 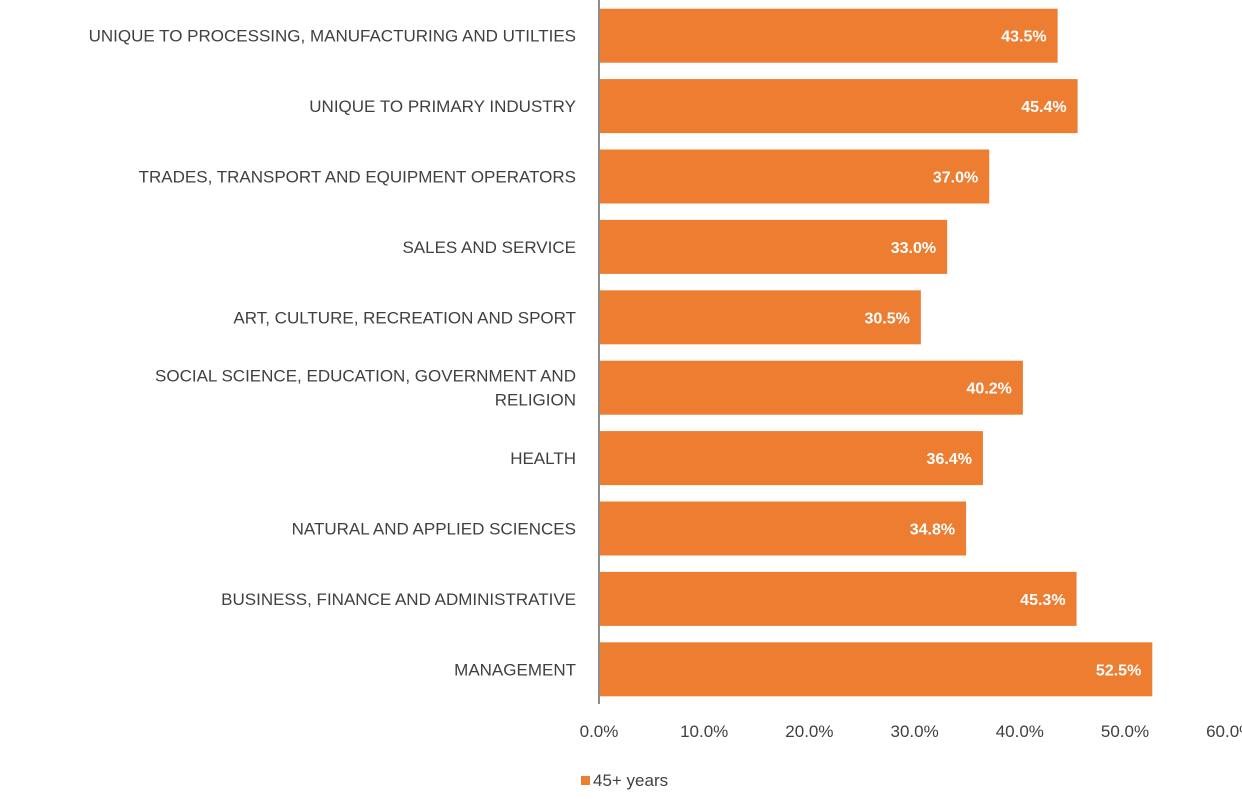 I want to click on data-label: 40.2%, so click(x=989, y=389).